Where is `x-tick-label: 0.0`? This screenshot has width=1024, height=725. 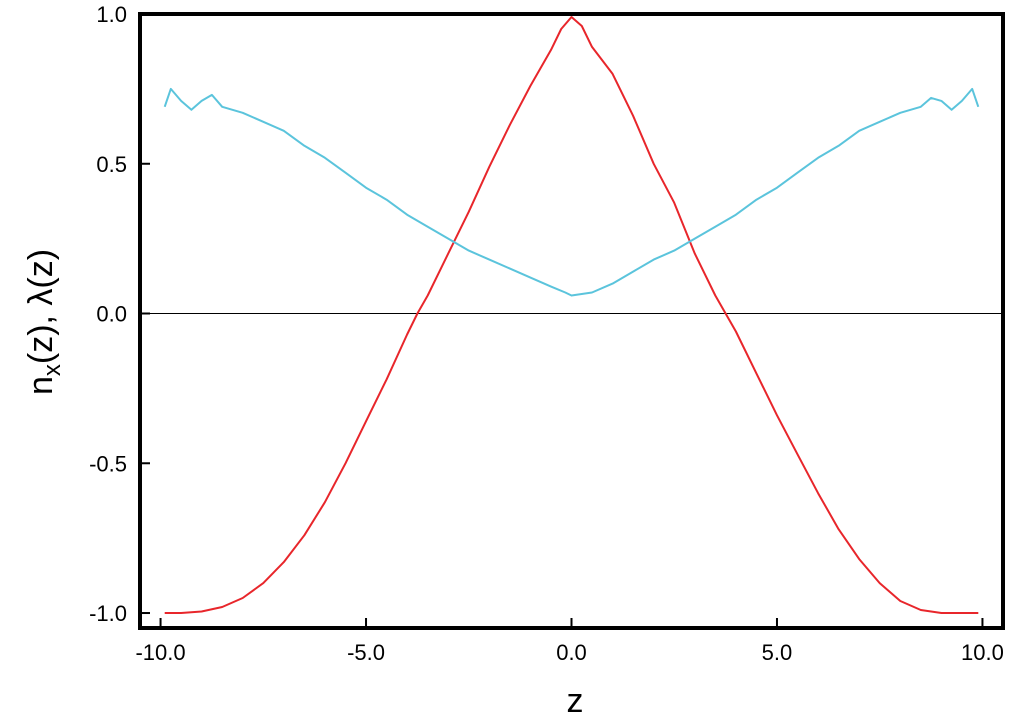 x-tick-label: 0.0 is located at coordinates (571, 652).